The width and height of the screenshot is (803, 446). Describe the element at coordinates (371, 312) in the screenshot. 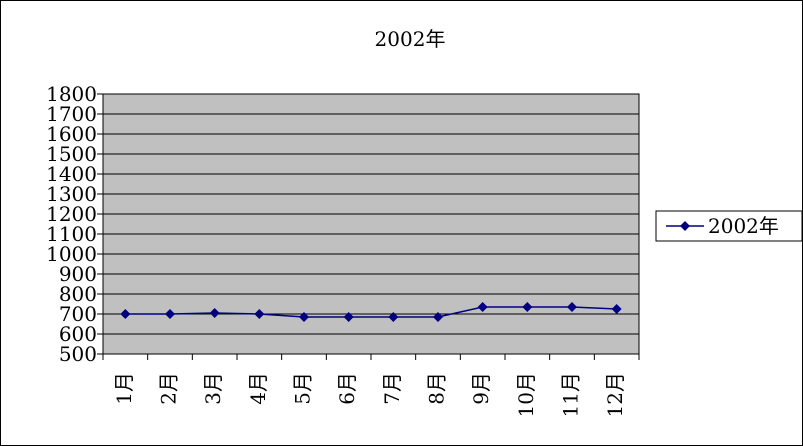

I see `series-line` at that location.